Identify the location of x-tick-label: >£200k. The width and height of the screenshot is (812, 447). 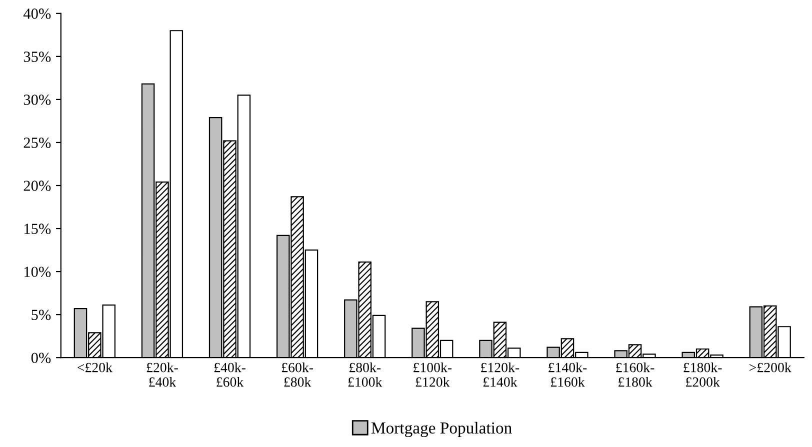
(771, 367).